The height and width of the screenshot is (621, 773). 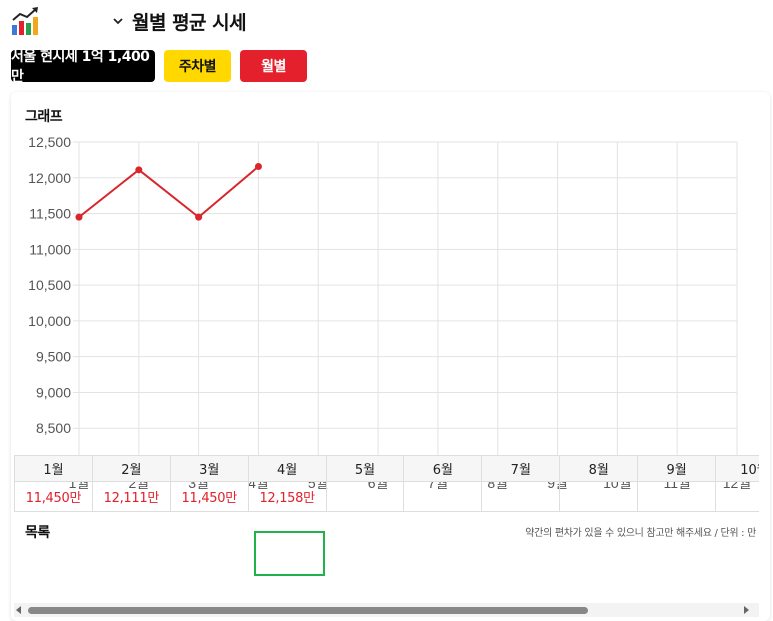 What do you see at coordinates (189, 22) in the screenshot?
I see `page-title: 월별 평균 시세` at bounding box center [189, 22].